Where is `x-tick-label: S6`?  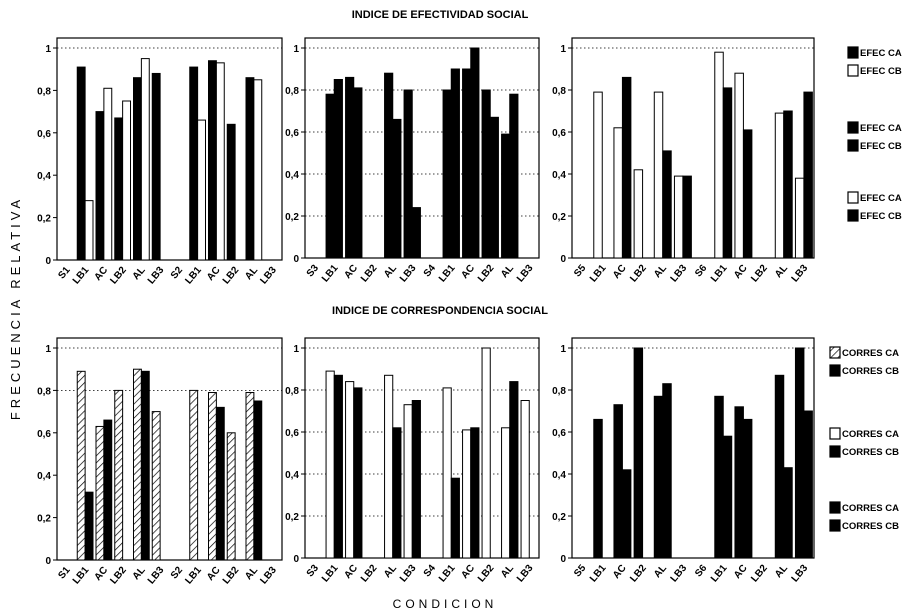 x-tick-label: S6 is located at coordinates (701, 271).